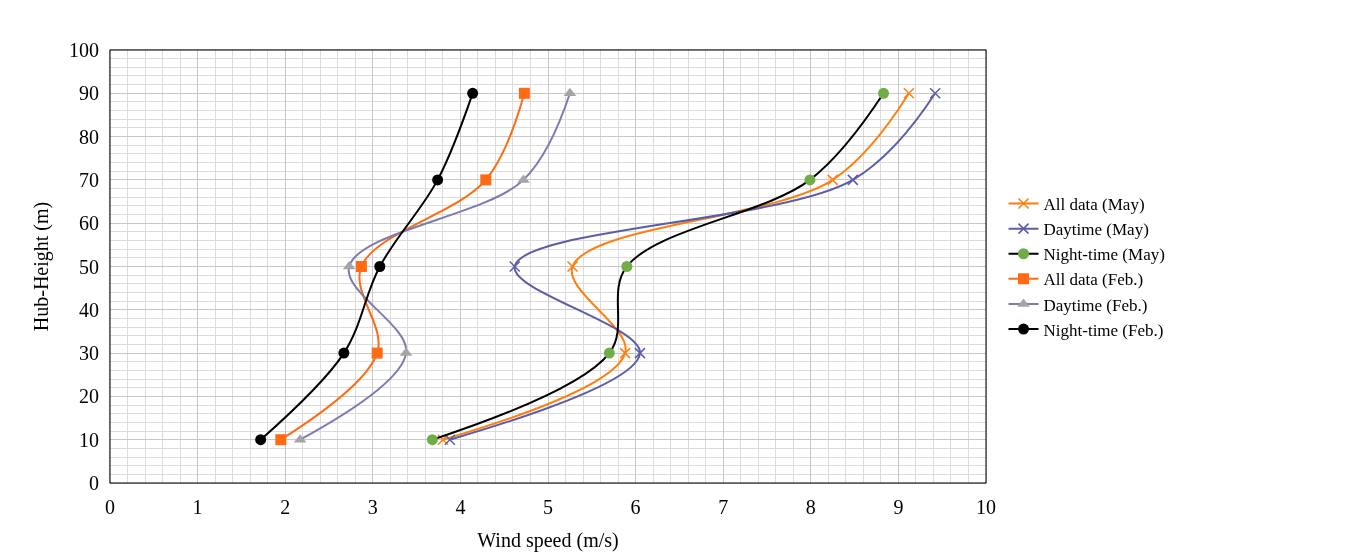 The width and height of the screenshot is (1356, 559). I want to click on x-tick-label: 9, so click(898, 507).